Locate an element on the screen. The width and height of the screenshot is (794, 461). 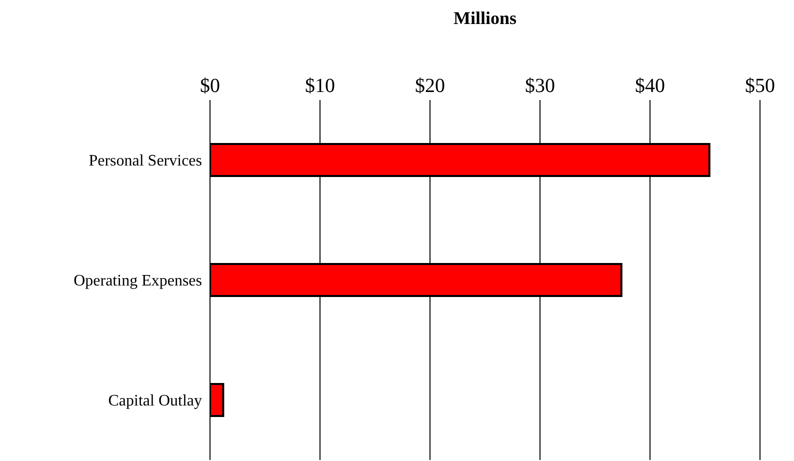
y-tick-label: Operating Expenses is located at coordinates (138, 281).